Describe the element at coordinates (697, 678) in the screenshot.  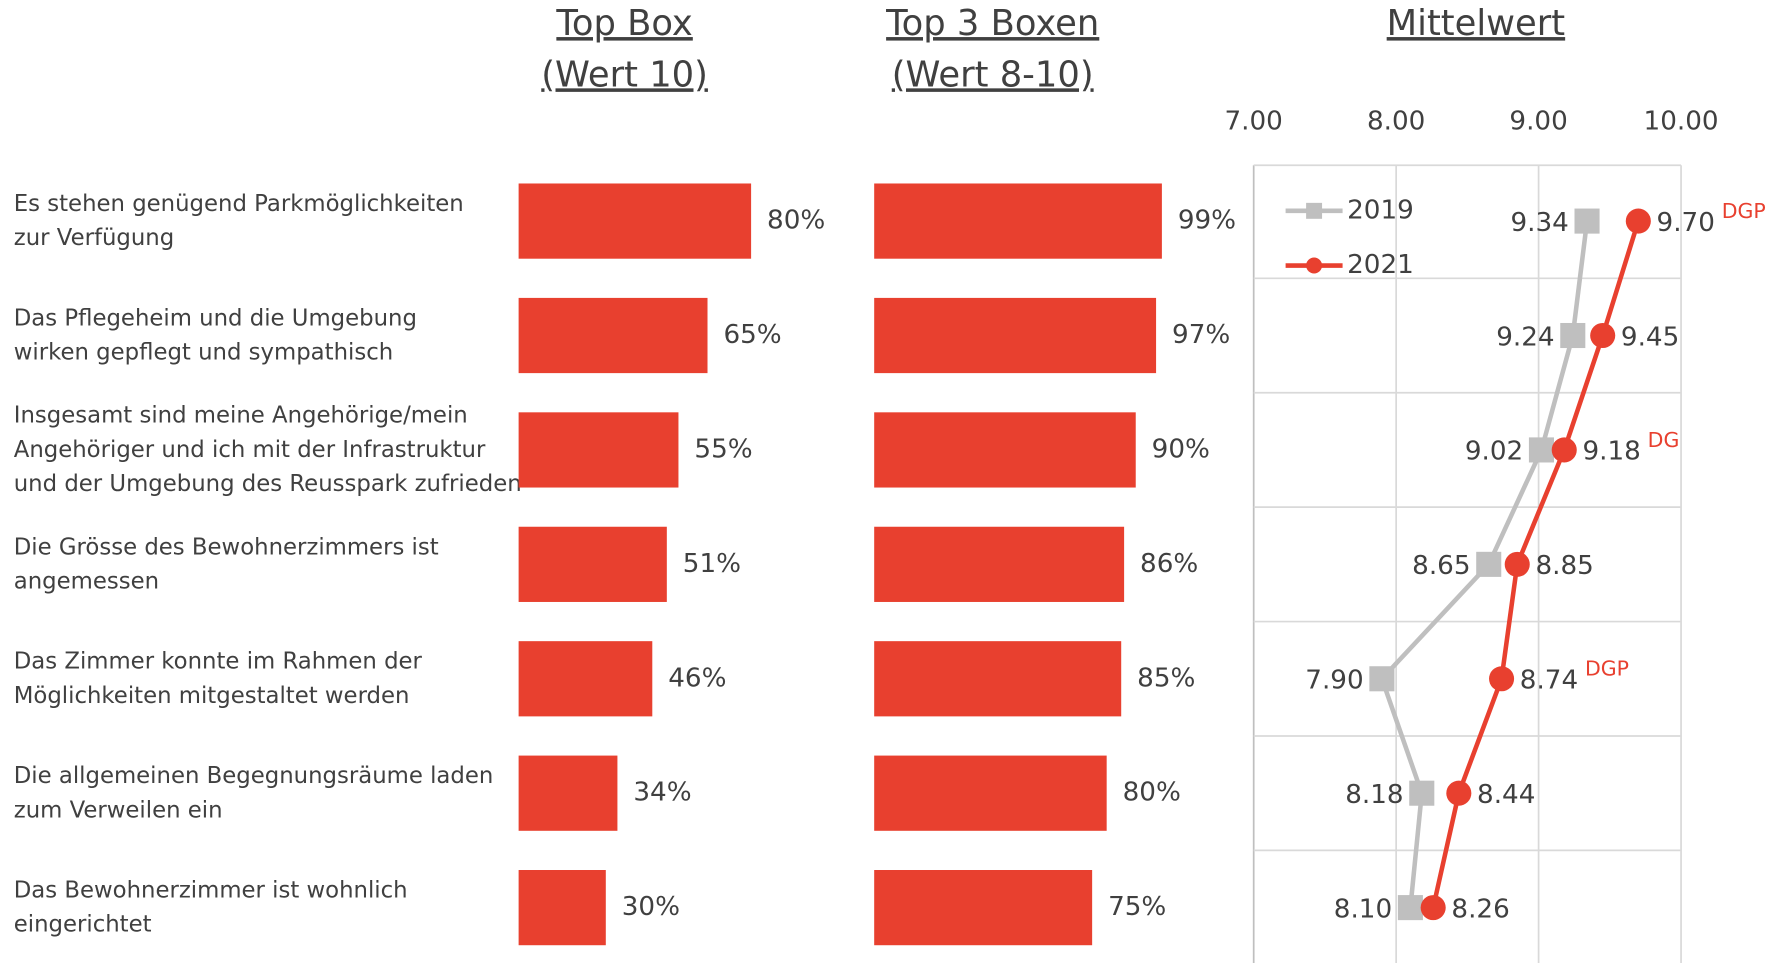
I see `value-label: 46%` at that location.